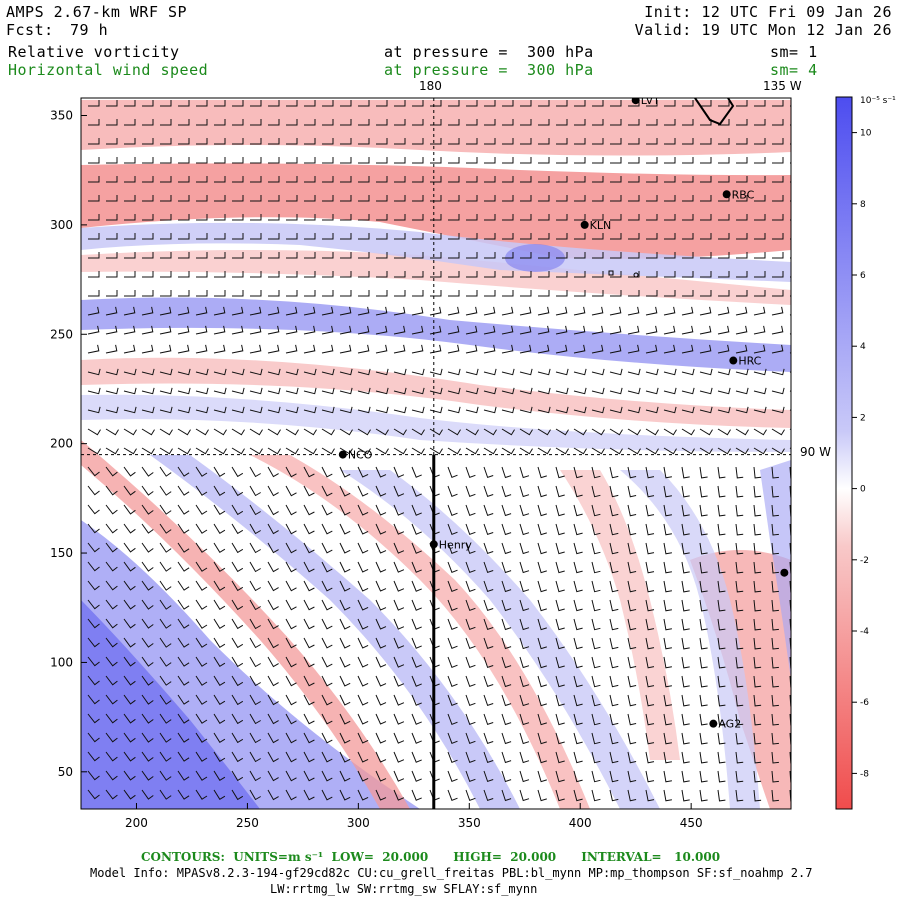 Image resolution: width=900 pixels, height=900 pixels. I want to click on station-marker, so click(713, 723).